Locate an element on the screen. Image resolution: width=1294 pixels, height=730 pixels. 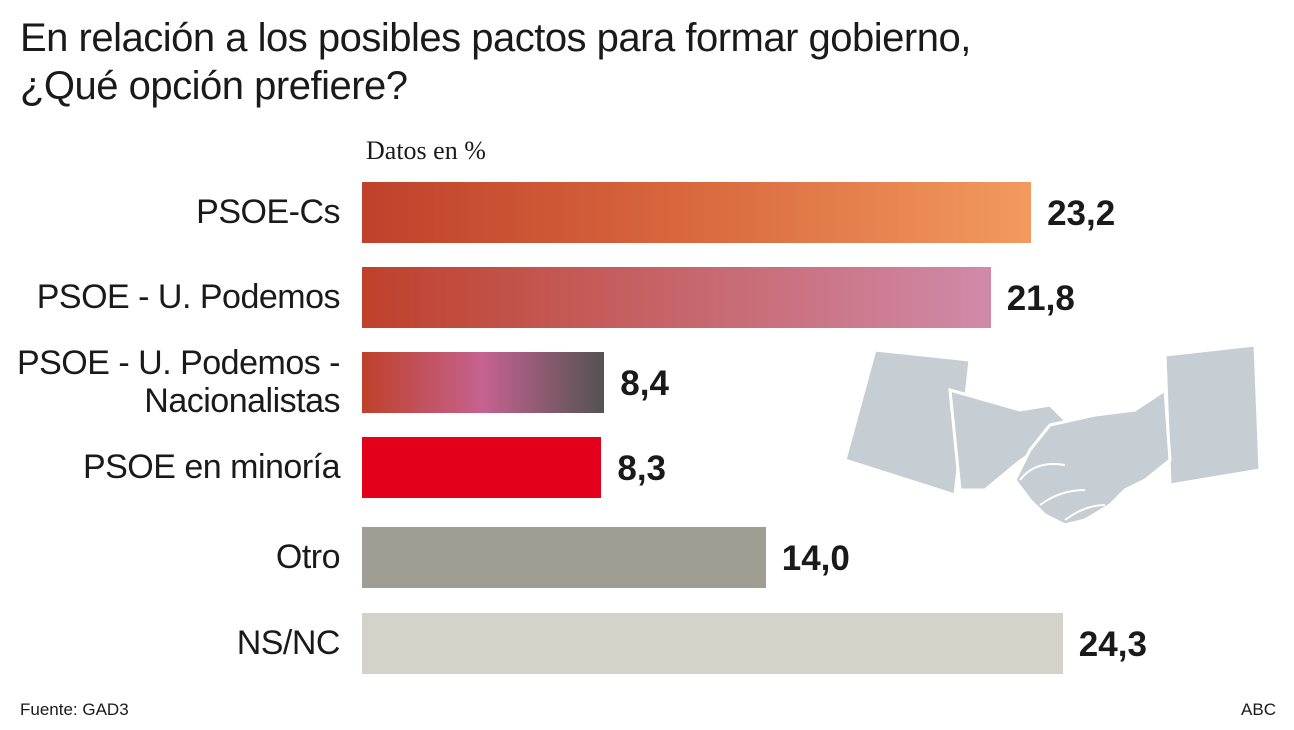
value-label: 14,0 is located at coordinates (815, 558).